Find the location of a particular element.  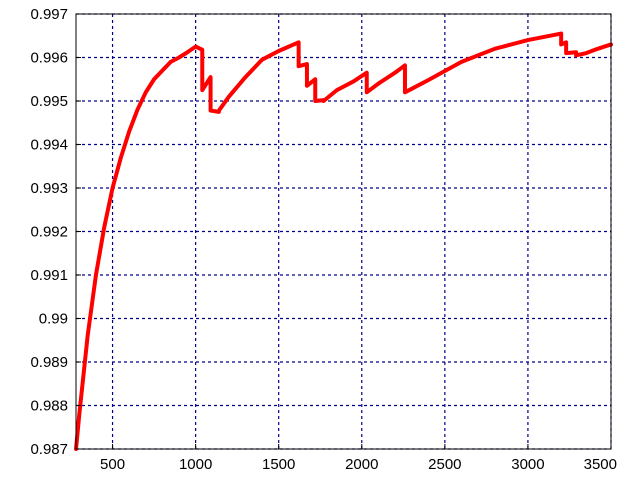

x-tick-label: 1000 is located at coordinates (195, 464).